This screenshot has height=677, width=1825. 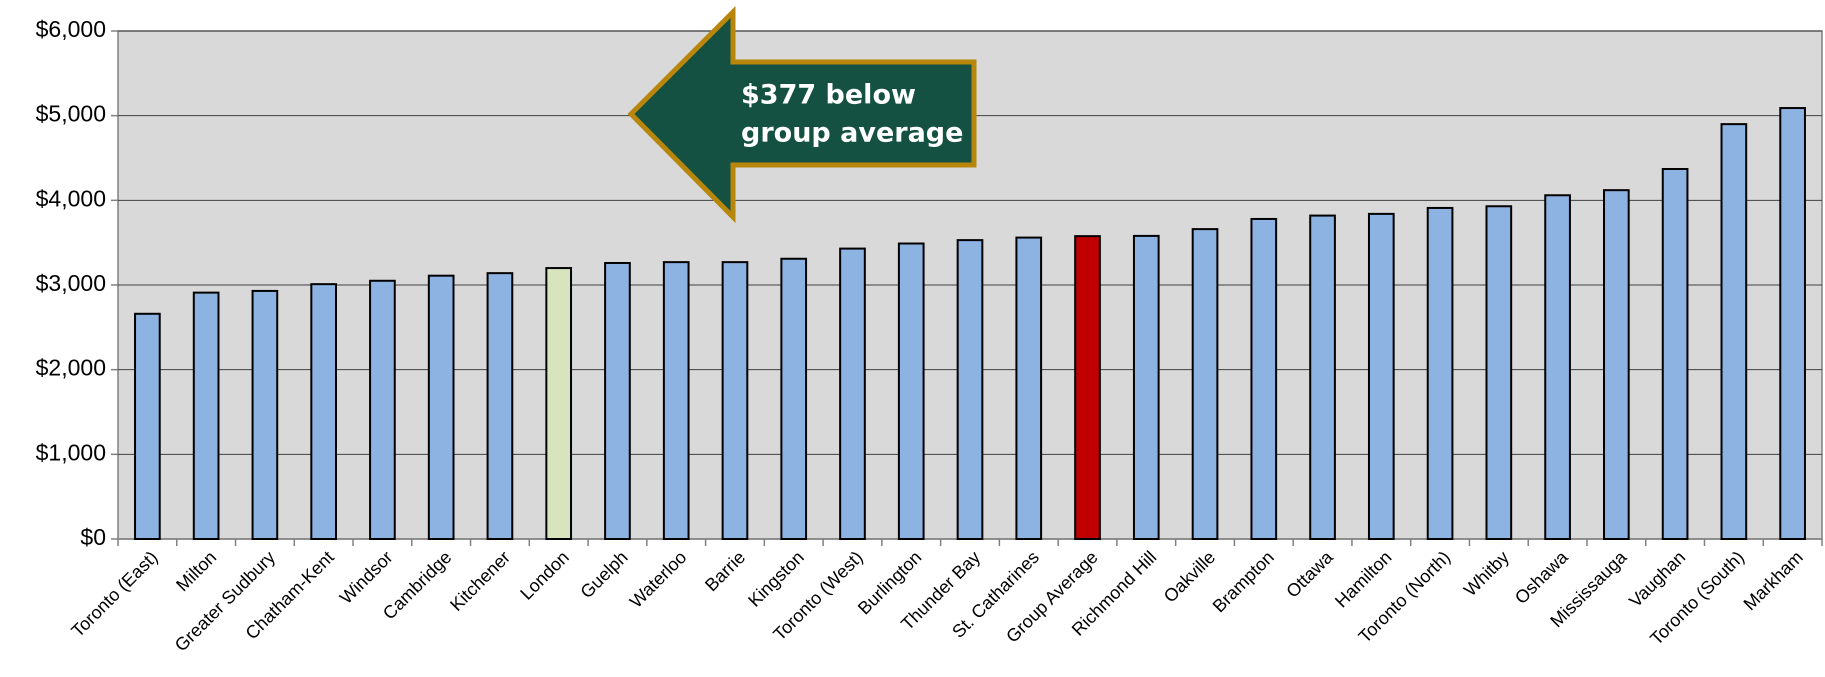 What do you see at coordinates (93, 537) in the screenshot?
I see `y-tick-label: $0` at bounding box center [93, 537].